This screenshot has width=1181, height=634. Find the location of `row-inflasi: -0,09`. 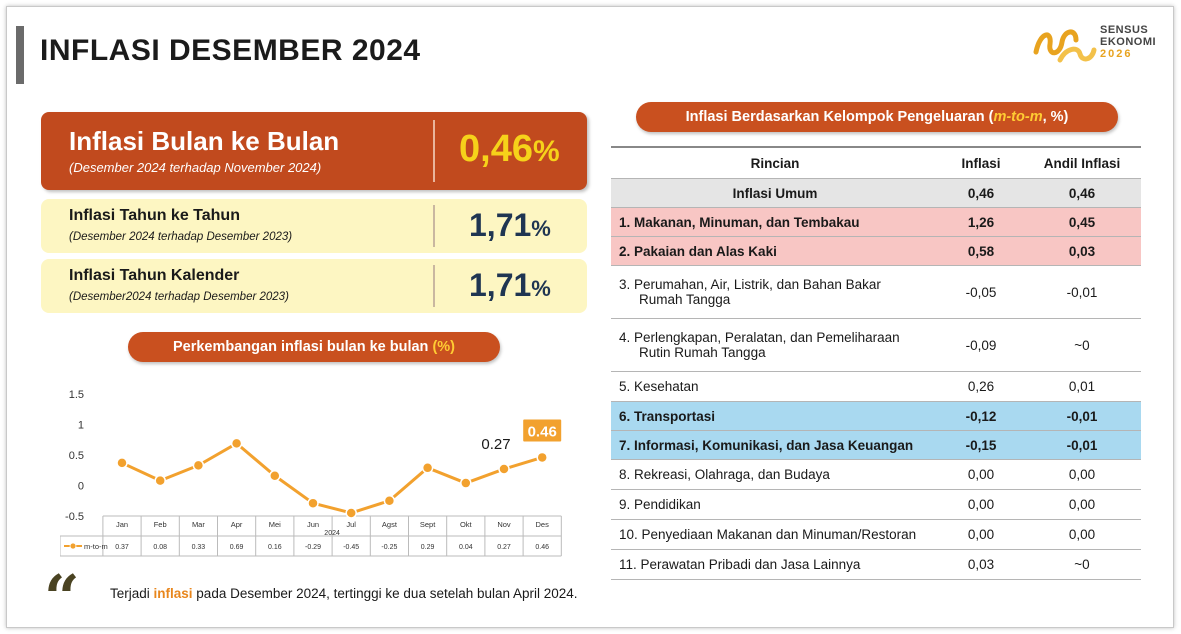

row-inflasi: -0,09 is located at coordinates (981, 345).